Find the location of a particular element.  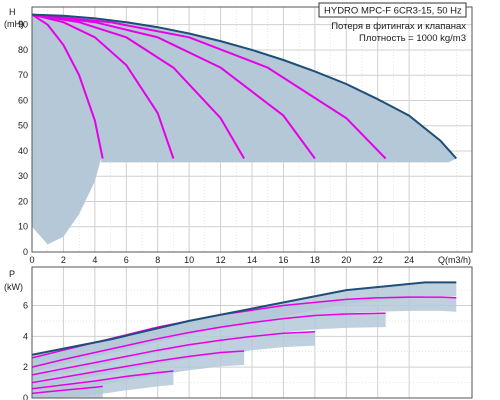

head-y-tick-label: 20 is located at coordinates (23, 201).